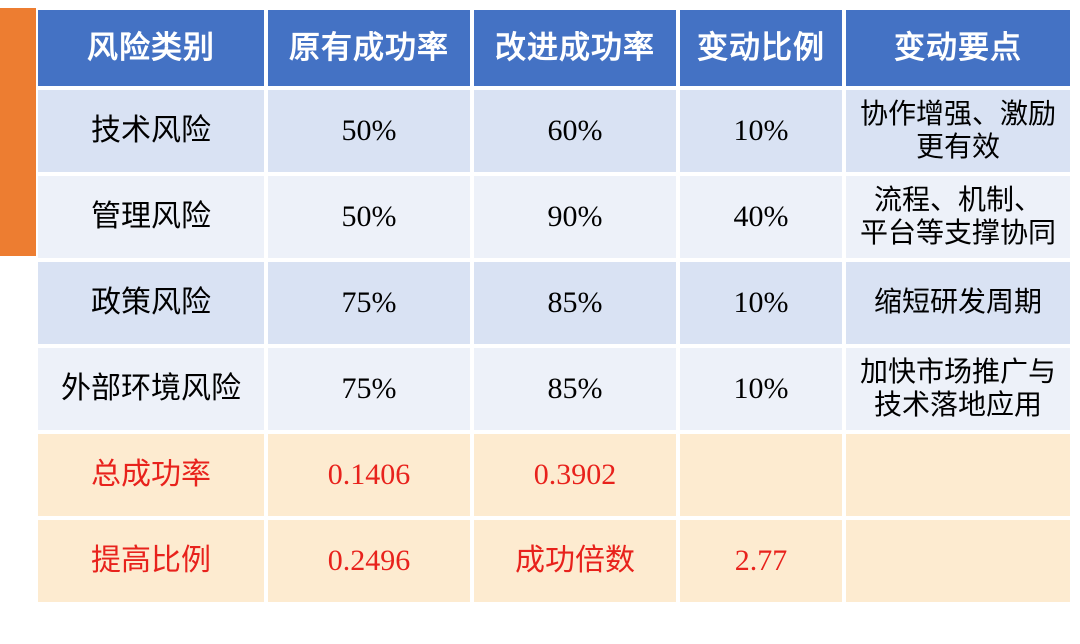 Image resolution: width=1080 pixels, height=644 pixels. I want to click on column-header-original-rate: 原有成功率, so click(369, 48).